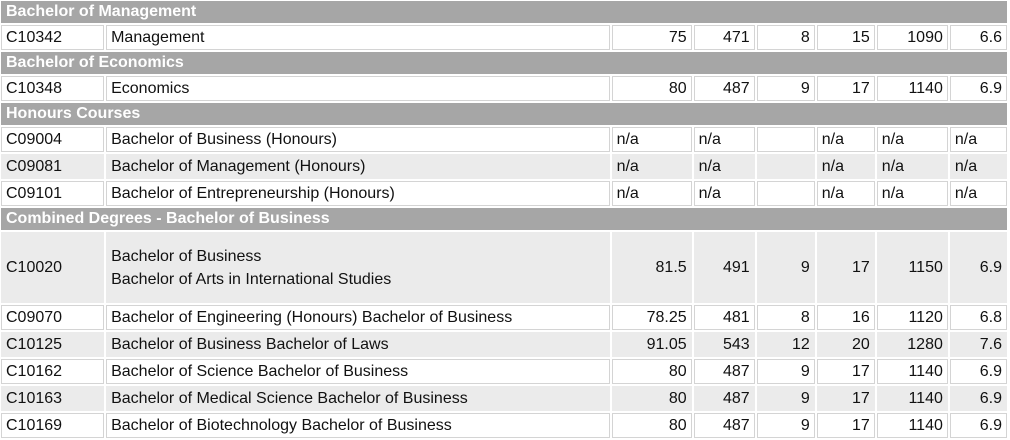  I want to click on course-name: Bachelor of Entrepreneurship (Honours), so click(358, 193).